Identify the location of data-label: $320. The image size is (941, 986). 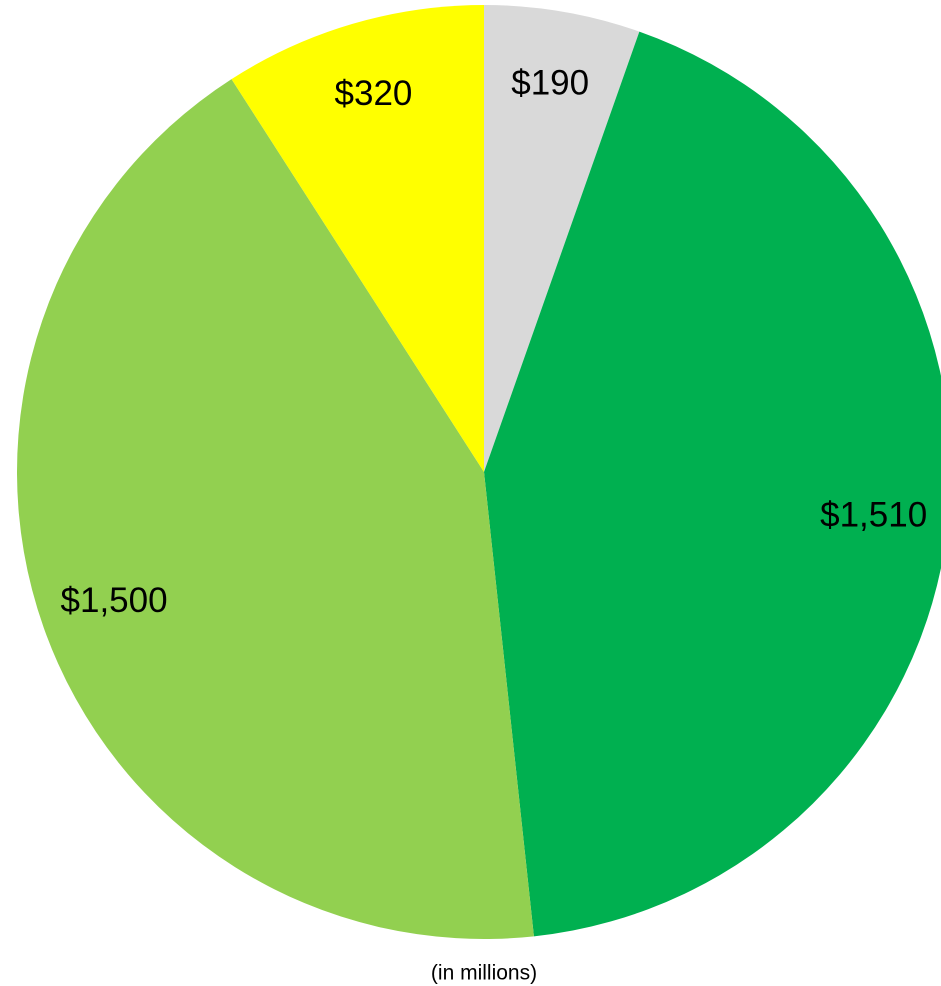
(374, 93).